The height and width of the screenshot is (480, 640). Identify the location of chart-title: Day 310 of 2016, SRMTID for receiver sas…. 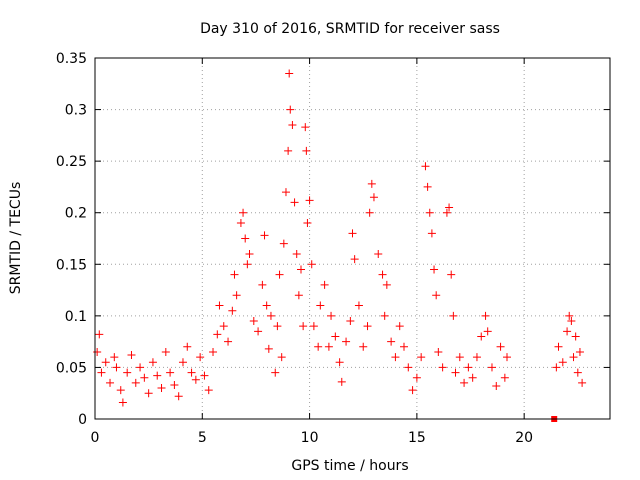
(350, 29).